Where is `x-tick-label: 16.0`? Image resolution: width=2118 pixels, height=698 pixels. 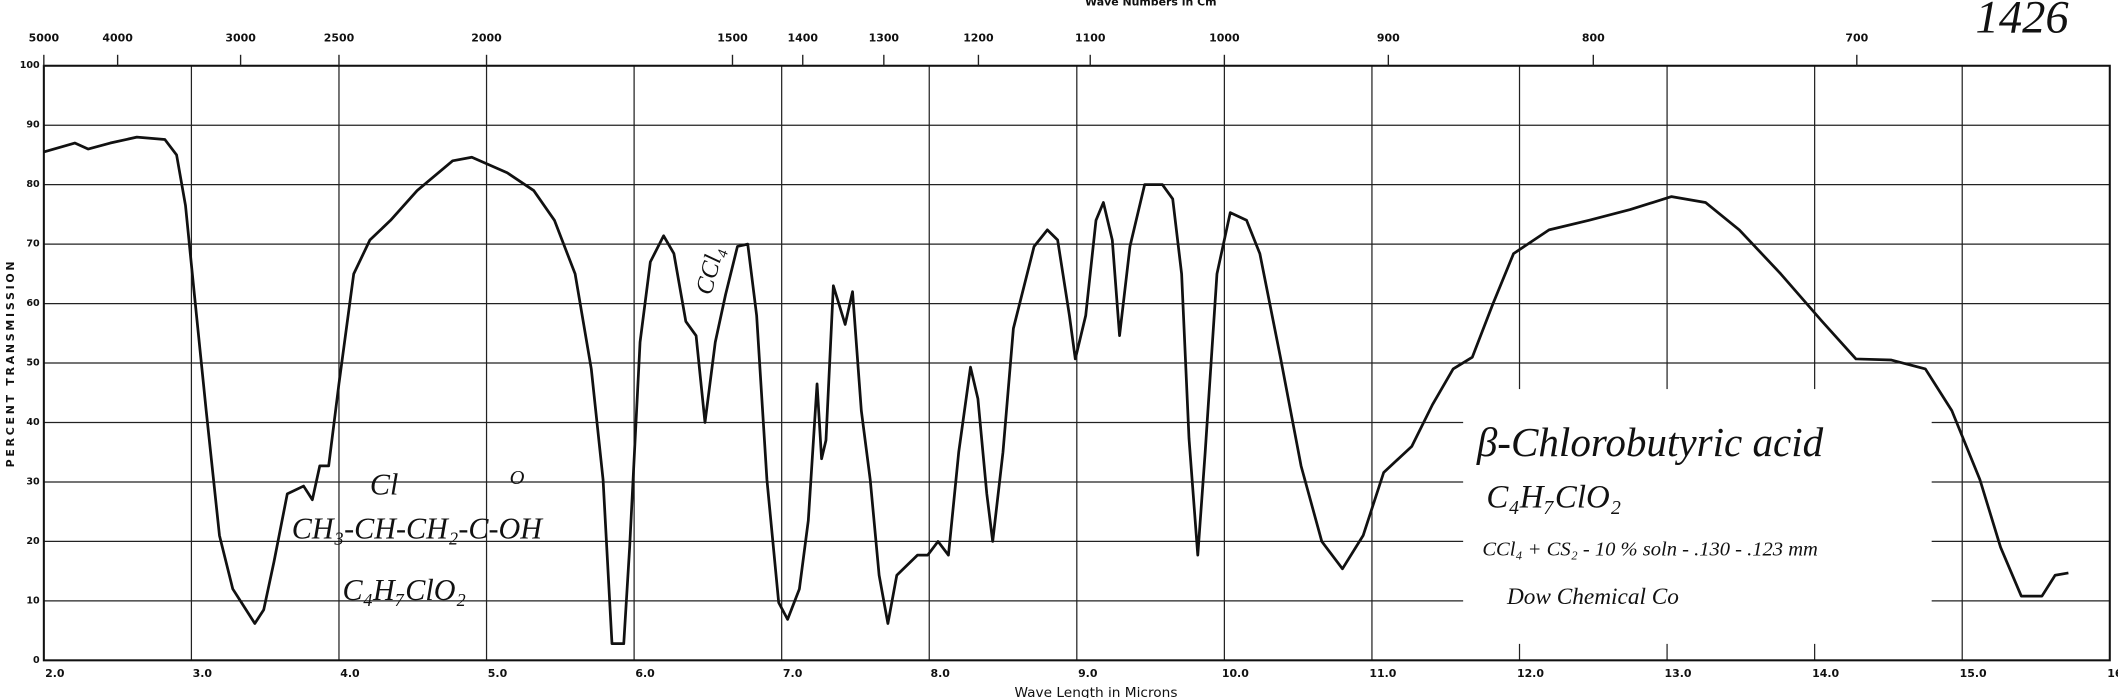
x-tick-label: 16.0 is located at coordinates (2112, 673).